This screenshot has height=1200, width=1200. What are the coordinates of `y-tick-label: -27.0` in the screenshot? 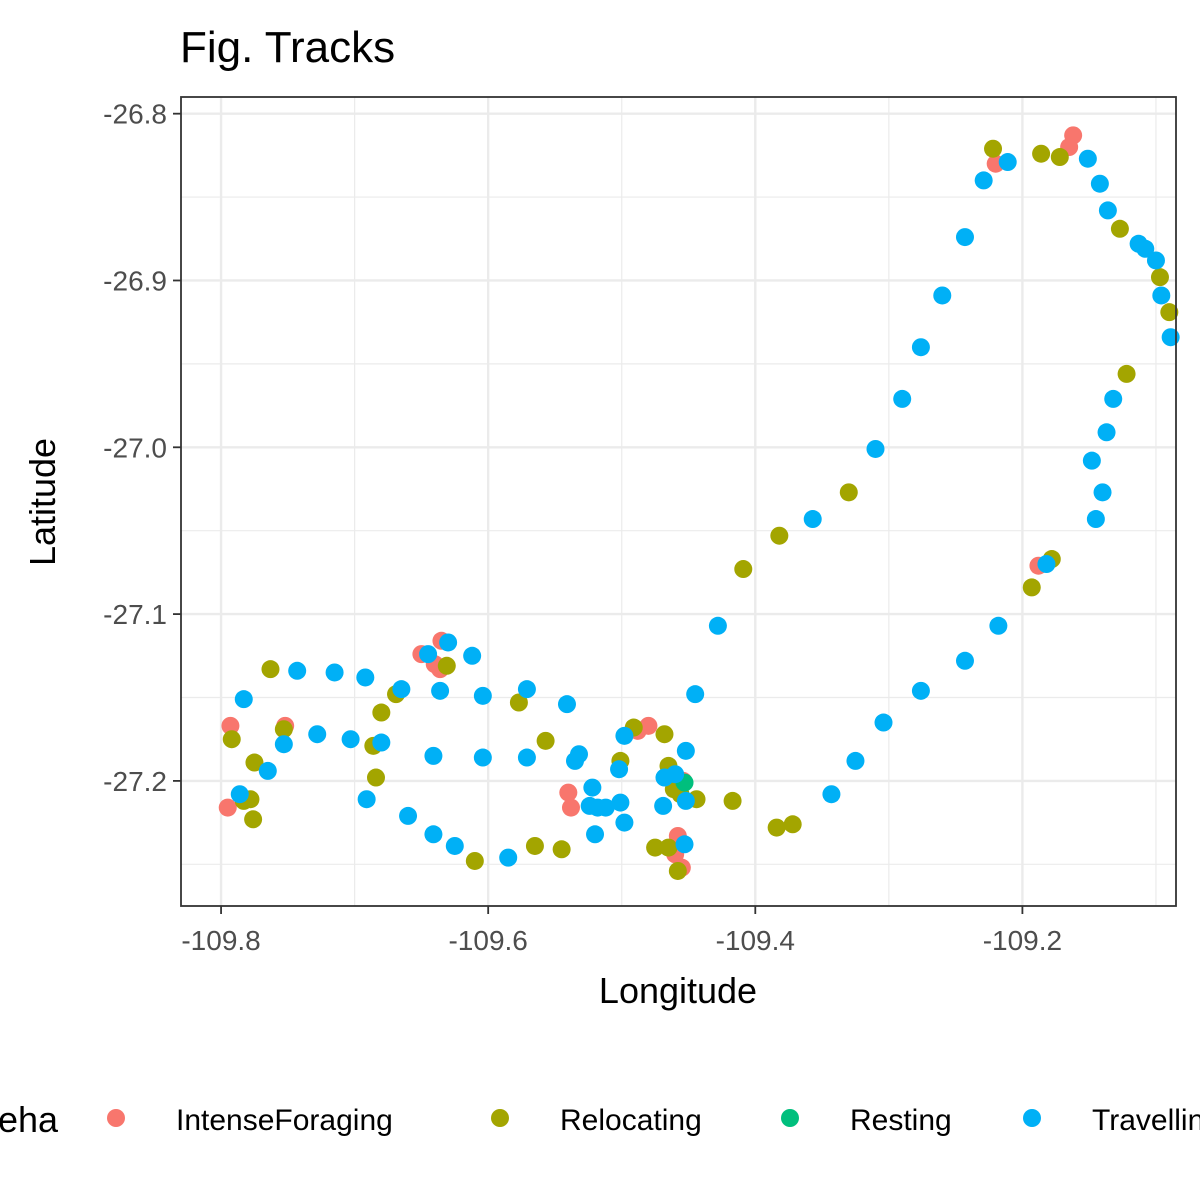 It's located at (135, 447).